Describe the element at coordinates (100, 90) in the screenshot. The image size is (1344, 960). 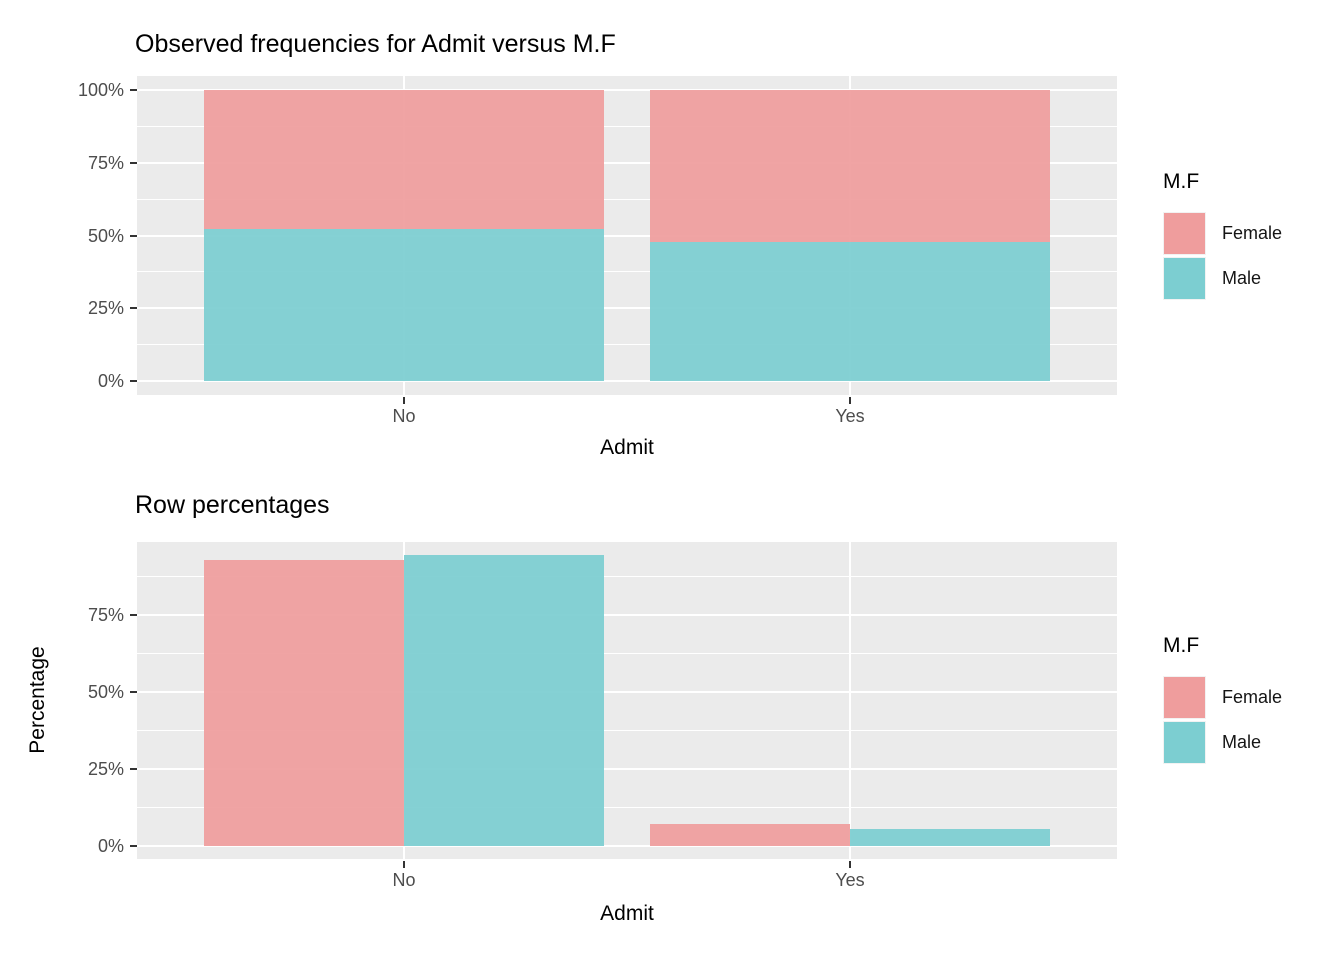
I see `y-tick-label: 100%` at that location.